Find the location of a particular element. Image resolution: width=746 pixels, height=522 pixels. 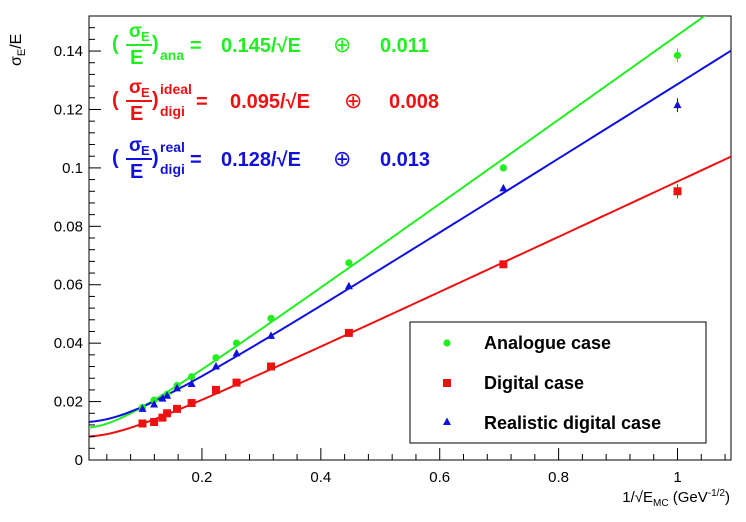

legend-label: Realistic digital case is located at coordinates (572, 423).